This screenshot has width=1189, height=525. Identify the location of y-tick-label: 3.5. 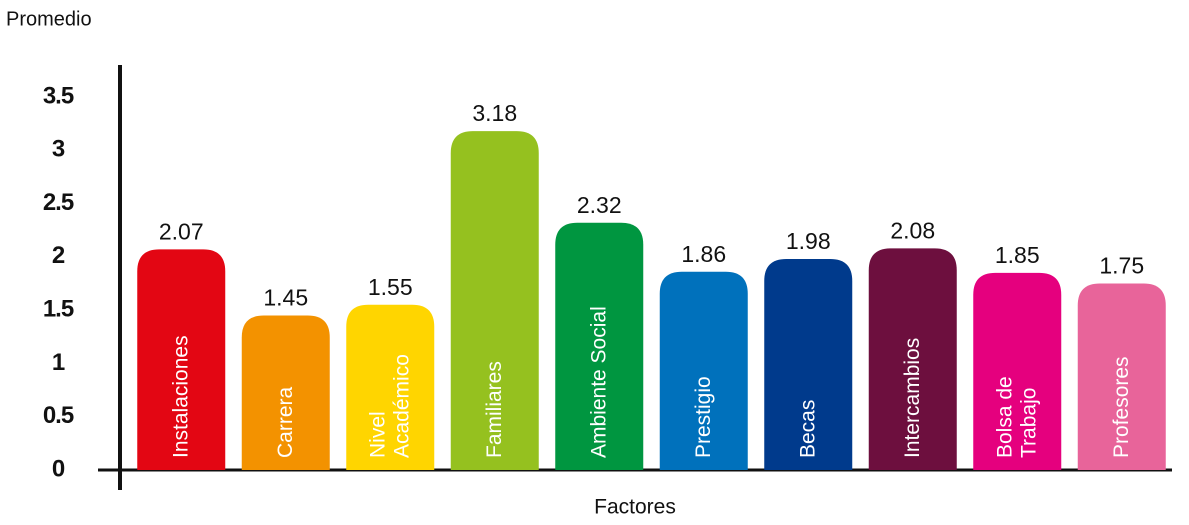
(58, 95).